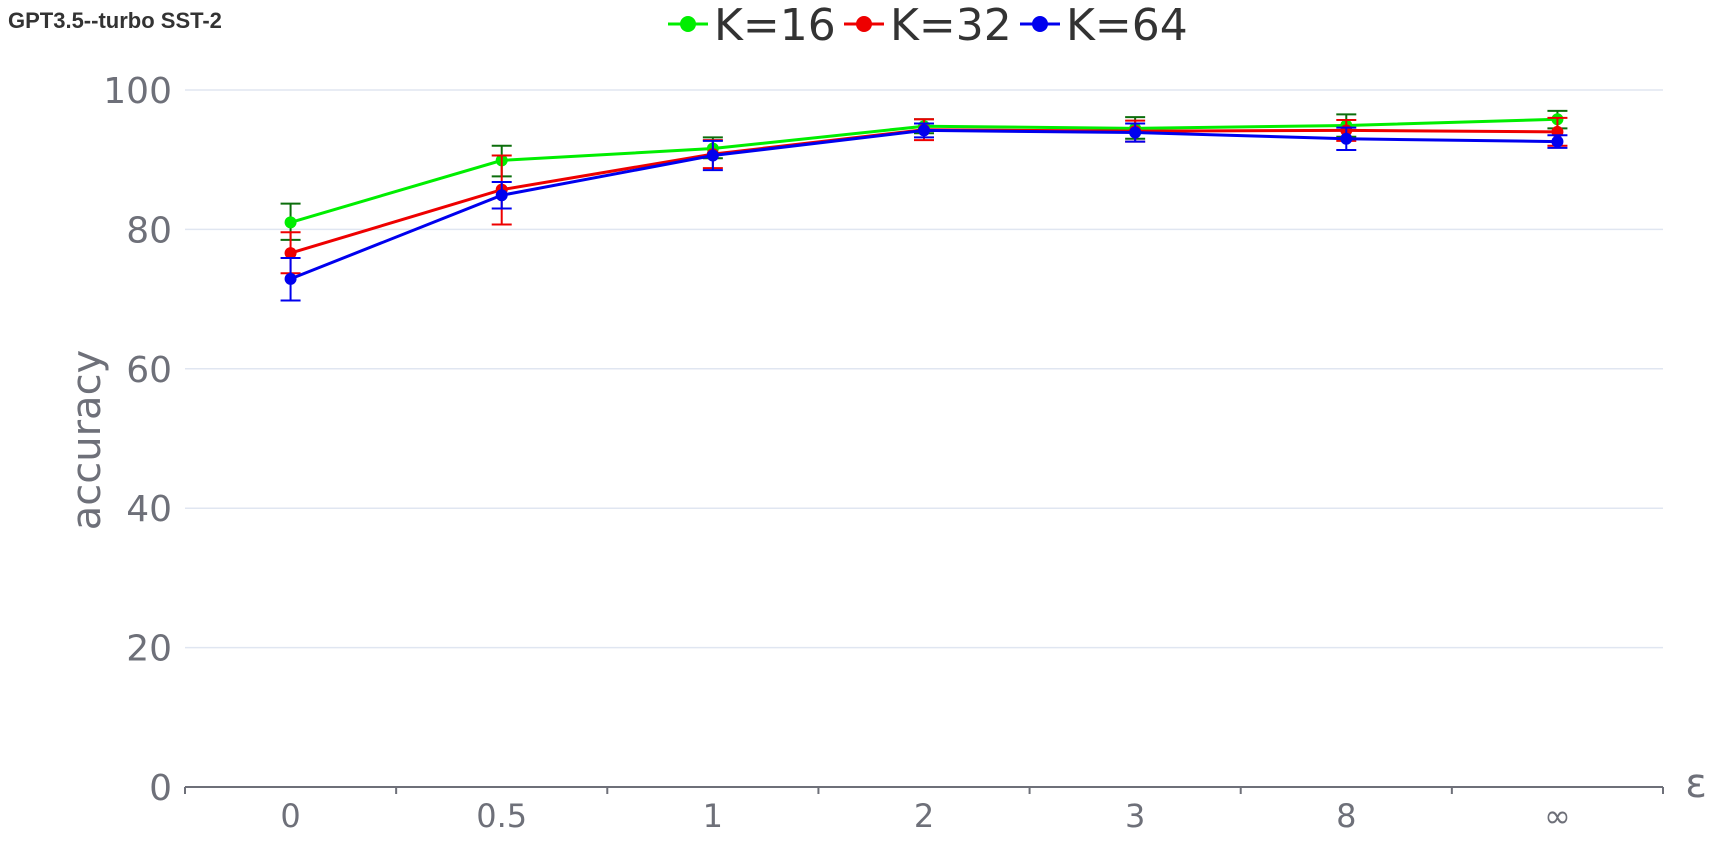  I want to click on x-tick-label: 2, so click(924, 816).